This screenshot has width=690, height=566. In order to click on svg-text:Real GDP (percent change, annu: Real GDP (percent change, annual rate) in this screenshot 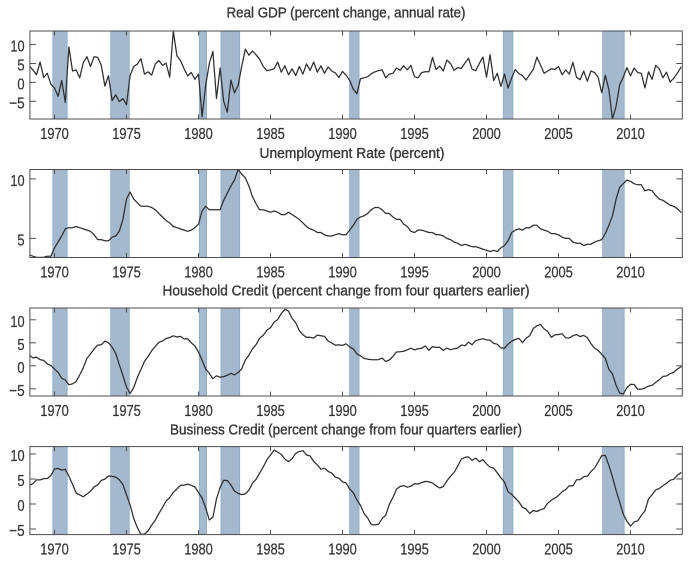, I will do `click(346, 12)`.